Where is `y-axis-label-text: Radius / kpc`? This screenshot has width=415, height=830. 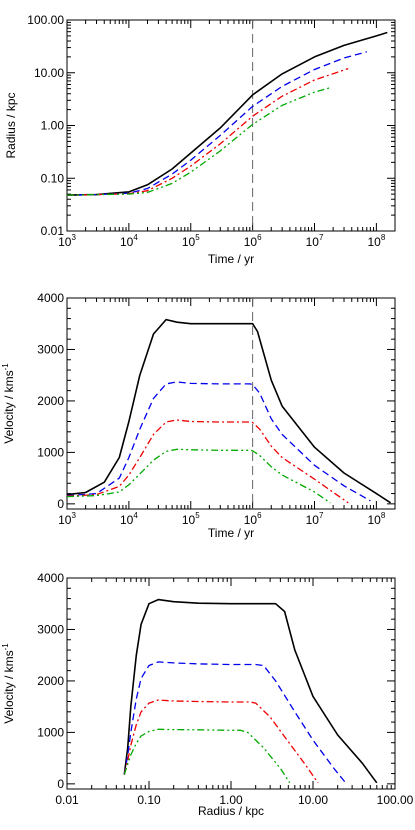
y-axis-label-text: Radius / kpc is located at coordinates (11, 125).